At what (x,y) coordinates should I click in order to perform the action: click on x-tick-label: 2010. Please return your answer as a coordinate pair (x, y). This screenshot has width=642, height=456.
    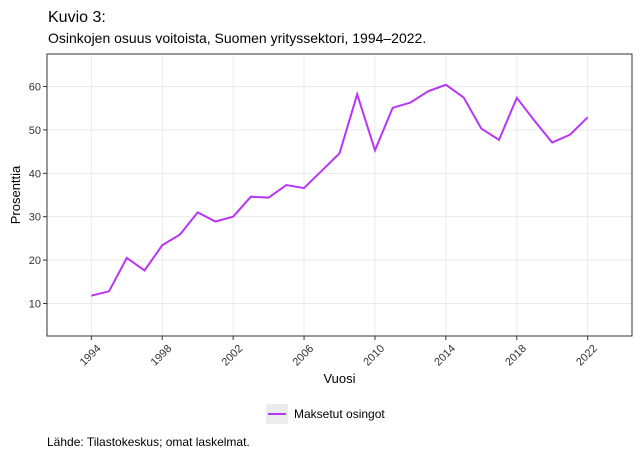
    Looking at the image, I should click on (374, 356).